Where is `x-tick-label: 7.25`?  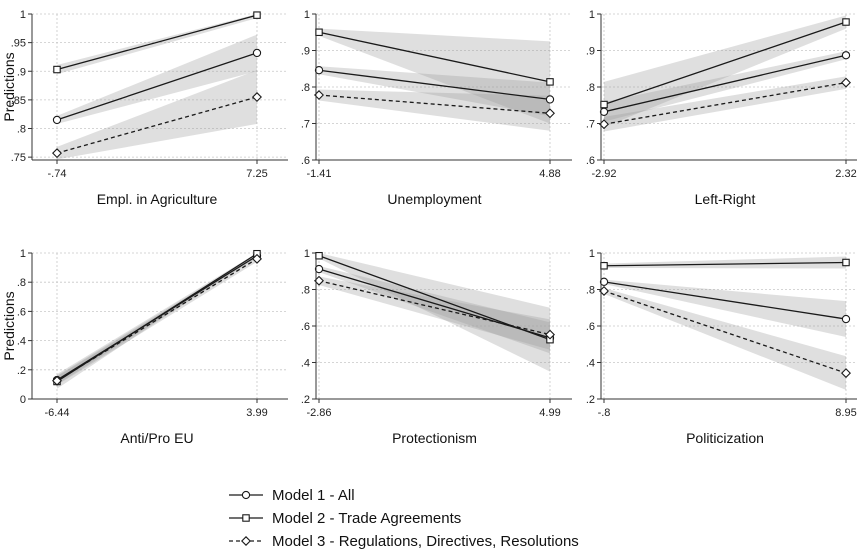 x-tick-label: 7.25 is located at coordinates (256, 174).